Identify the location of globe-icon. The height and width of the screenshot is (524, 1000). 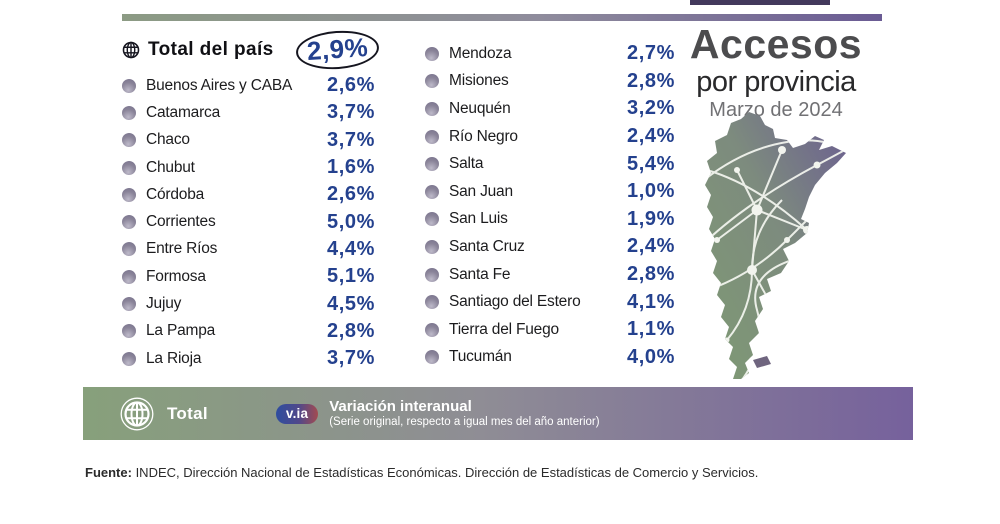
(131, 50).